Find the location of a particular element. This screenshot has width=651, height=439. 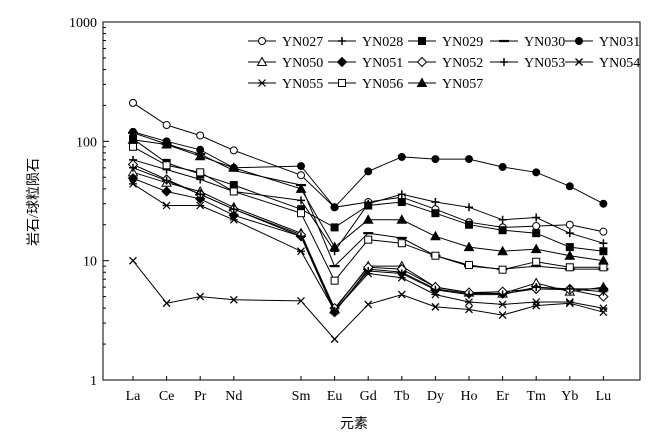

x-tick-label-sm: Sm is located at coordinates (301, 396).